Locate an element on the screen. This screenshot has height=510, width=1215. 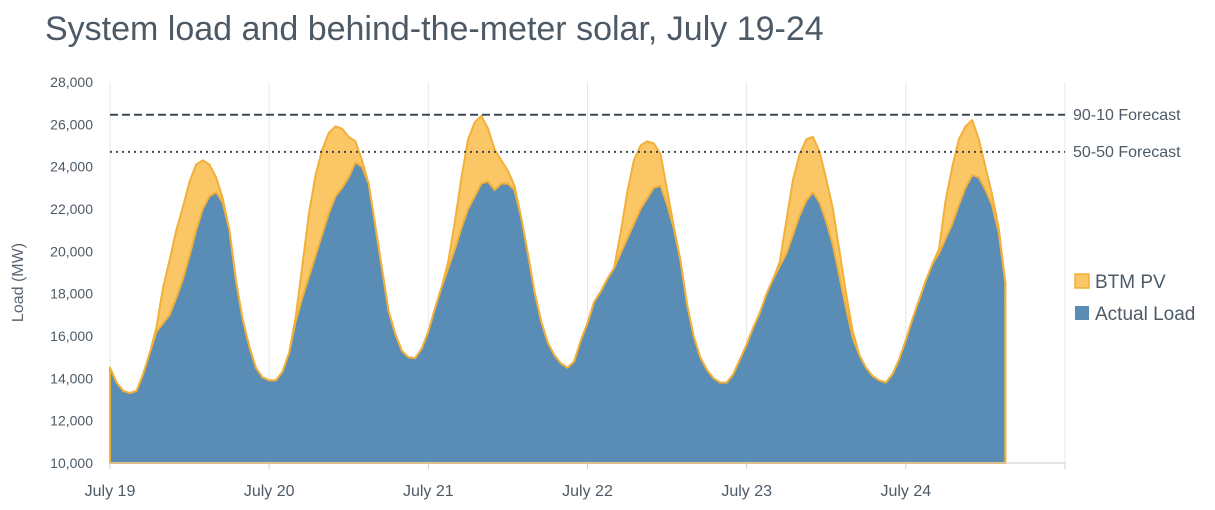
y-tick-label: 28,000 is located at coordinates (71, 82).